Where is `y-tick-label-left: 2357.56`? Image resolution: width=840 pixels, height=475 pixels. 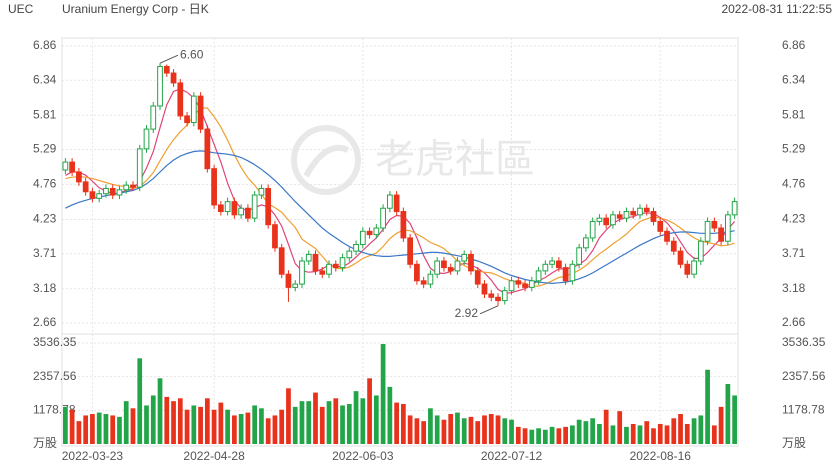 y-tick-label-left: 2357.56 is located at coordinates (55, 376).